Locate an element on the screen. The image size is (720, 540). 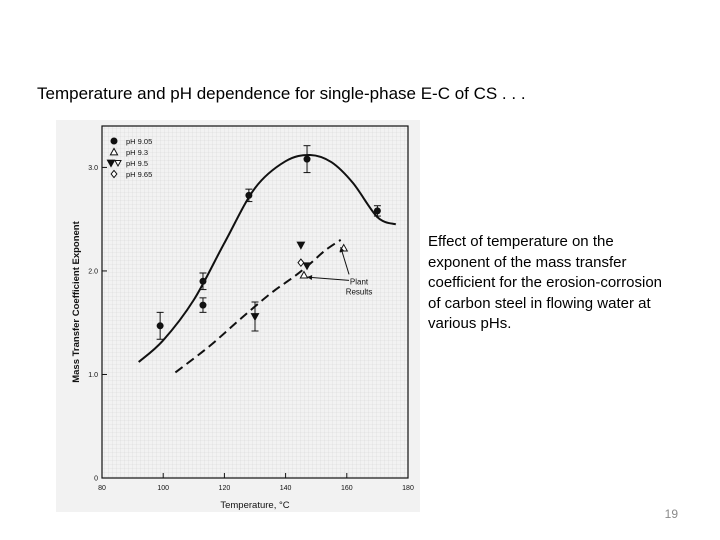
x-axis-label: Temperature, °C is located at coordinates (254, 505).